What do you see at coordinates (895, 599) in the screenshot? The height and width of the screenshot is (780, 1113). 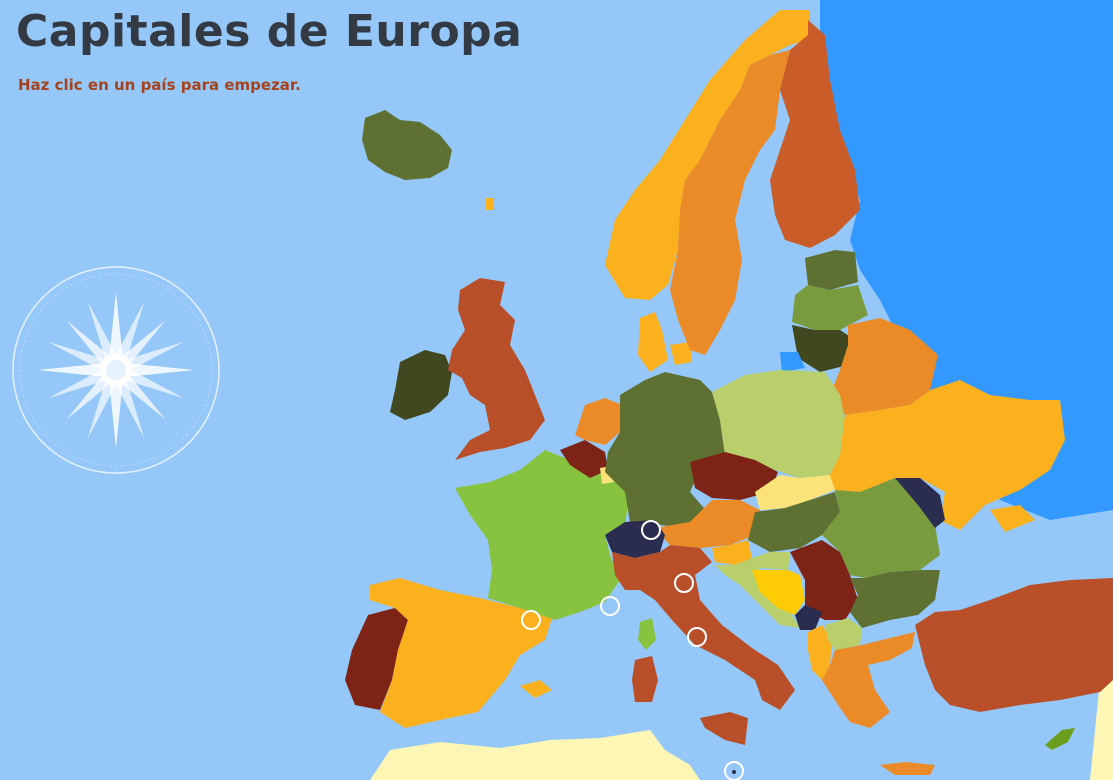 I see `country-bulgaria` at bounding box center [895, 599].